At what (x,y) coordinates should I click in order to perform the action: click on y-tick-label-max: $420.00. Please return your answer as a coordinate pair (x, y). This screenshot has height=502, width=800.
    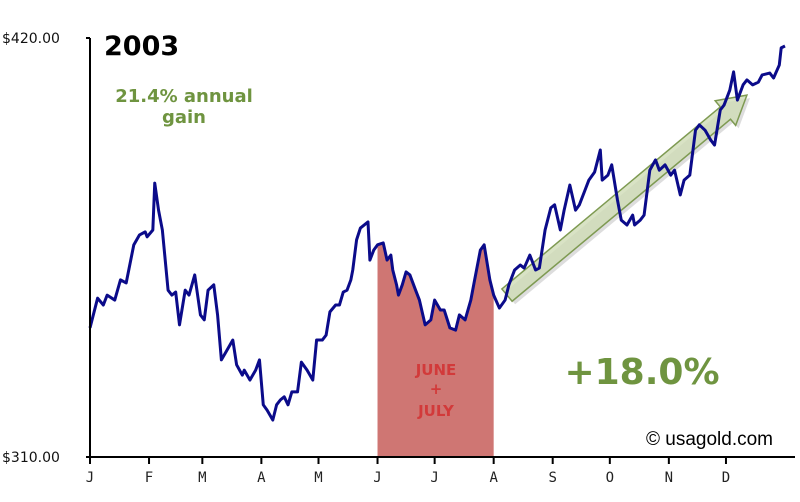
    Looking at the image, I should click on (31, 39).